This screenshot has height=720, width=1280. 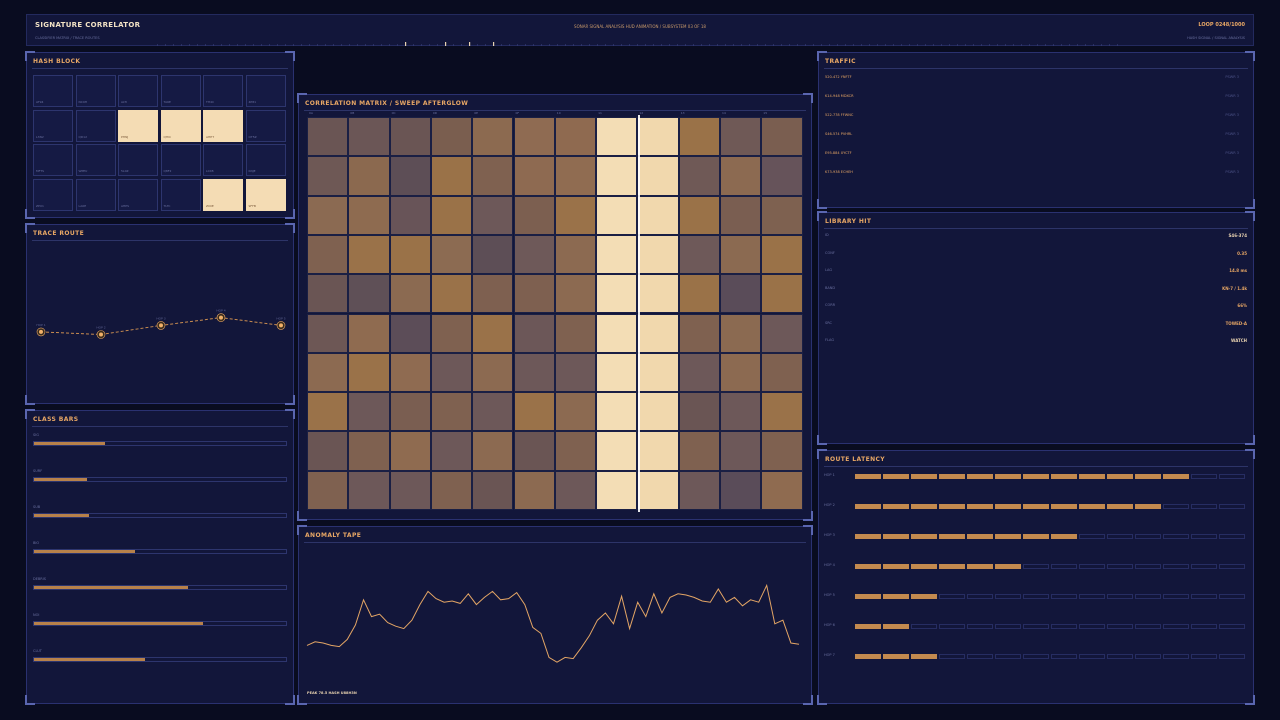 I want to click on traffic-row-name: K14-948 MDXCR, so click(x=839, y=96).